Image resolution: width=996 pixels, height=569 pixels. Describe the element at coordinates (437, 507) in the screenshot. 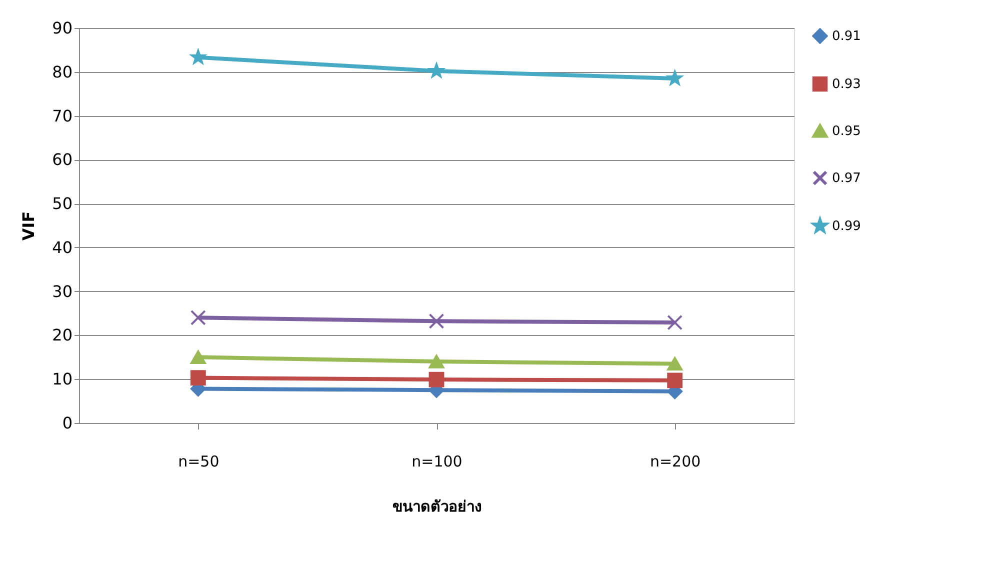

I see `x-axis-title: ขนาดตัวอย่าง` at that location.